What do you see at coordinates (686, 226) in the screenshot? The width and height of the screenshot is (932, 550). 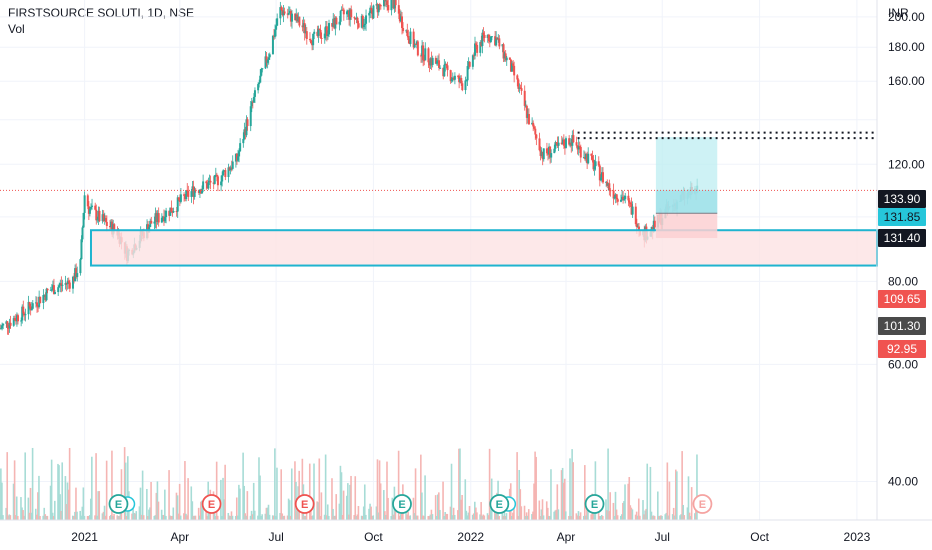 I see `position-stop-zone` at bounding box center [686, 226].